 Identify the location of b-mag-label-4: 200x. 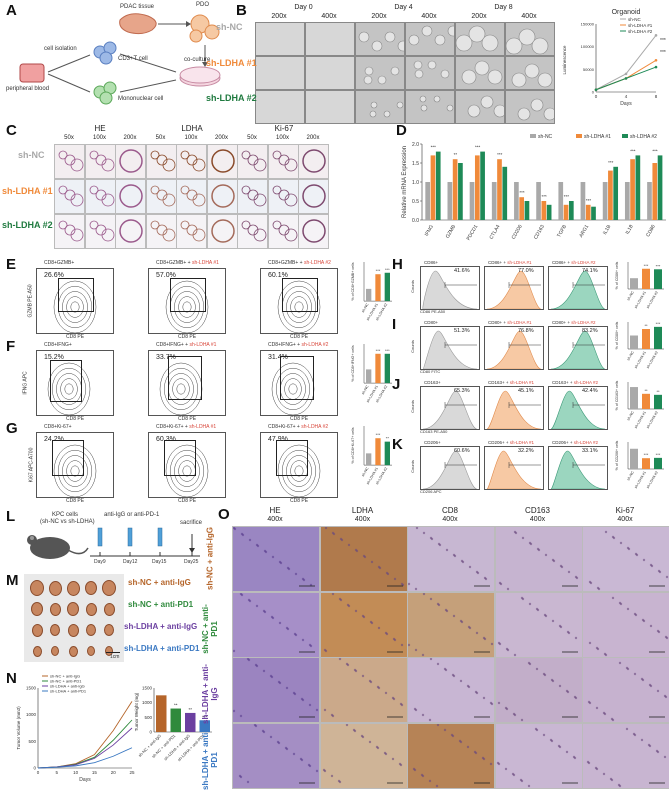
(479, 16).